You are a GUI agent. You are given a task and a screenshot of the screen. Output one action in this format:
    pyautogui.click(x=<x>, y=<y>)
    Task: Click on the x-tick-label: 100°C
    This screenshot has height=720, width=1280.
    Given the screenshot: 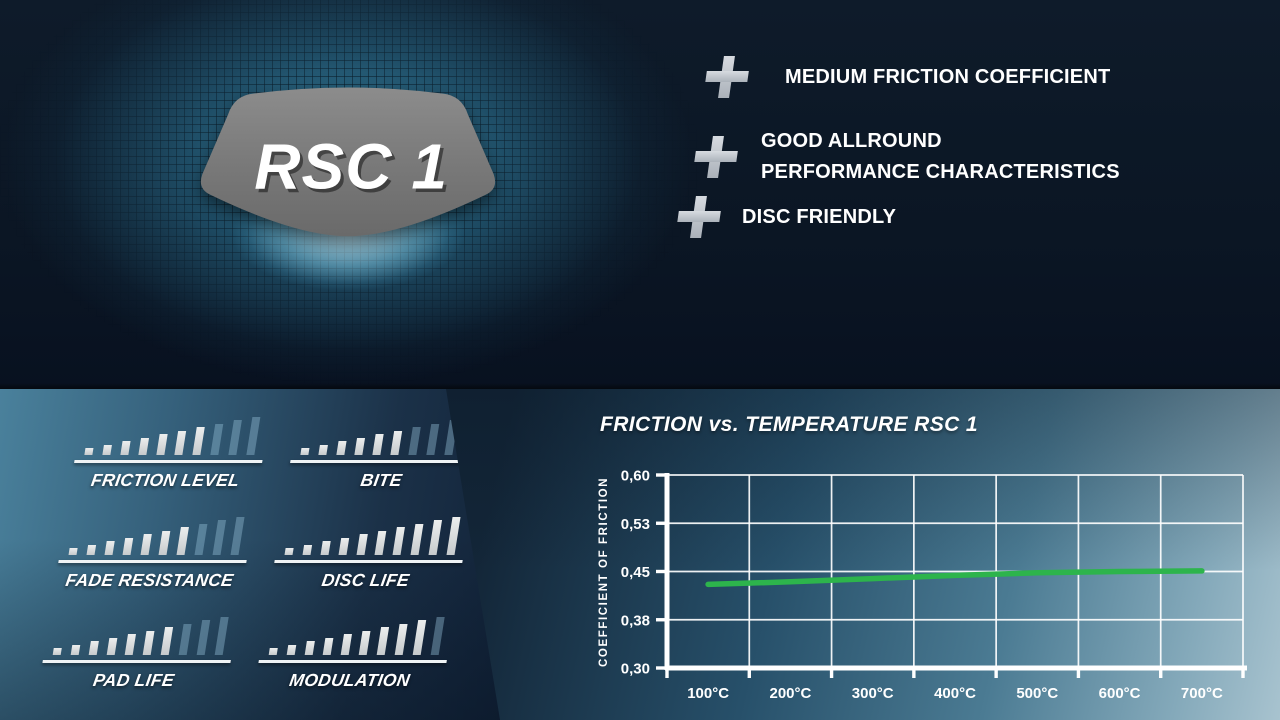 What is the action you would take?
    pyautogui.click(x=708, y=693)
    